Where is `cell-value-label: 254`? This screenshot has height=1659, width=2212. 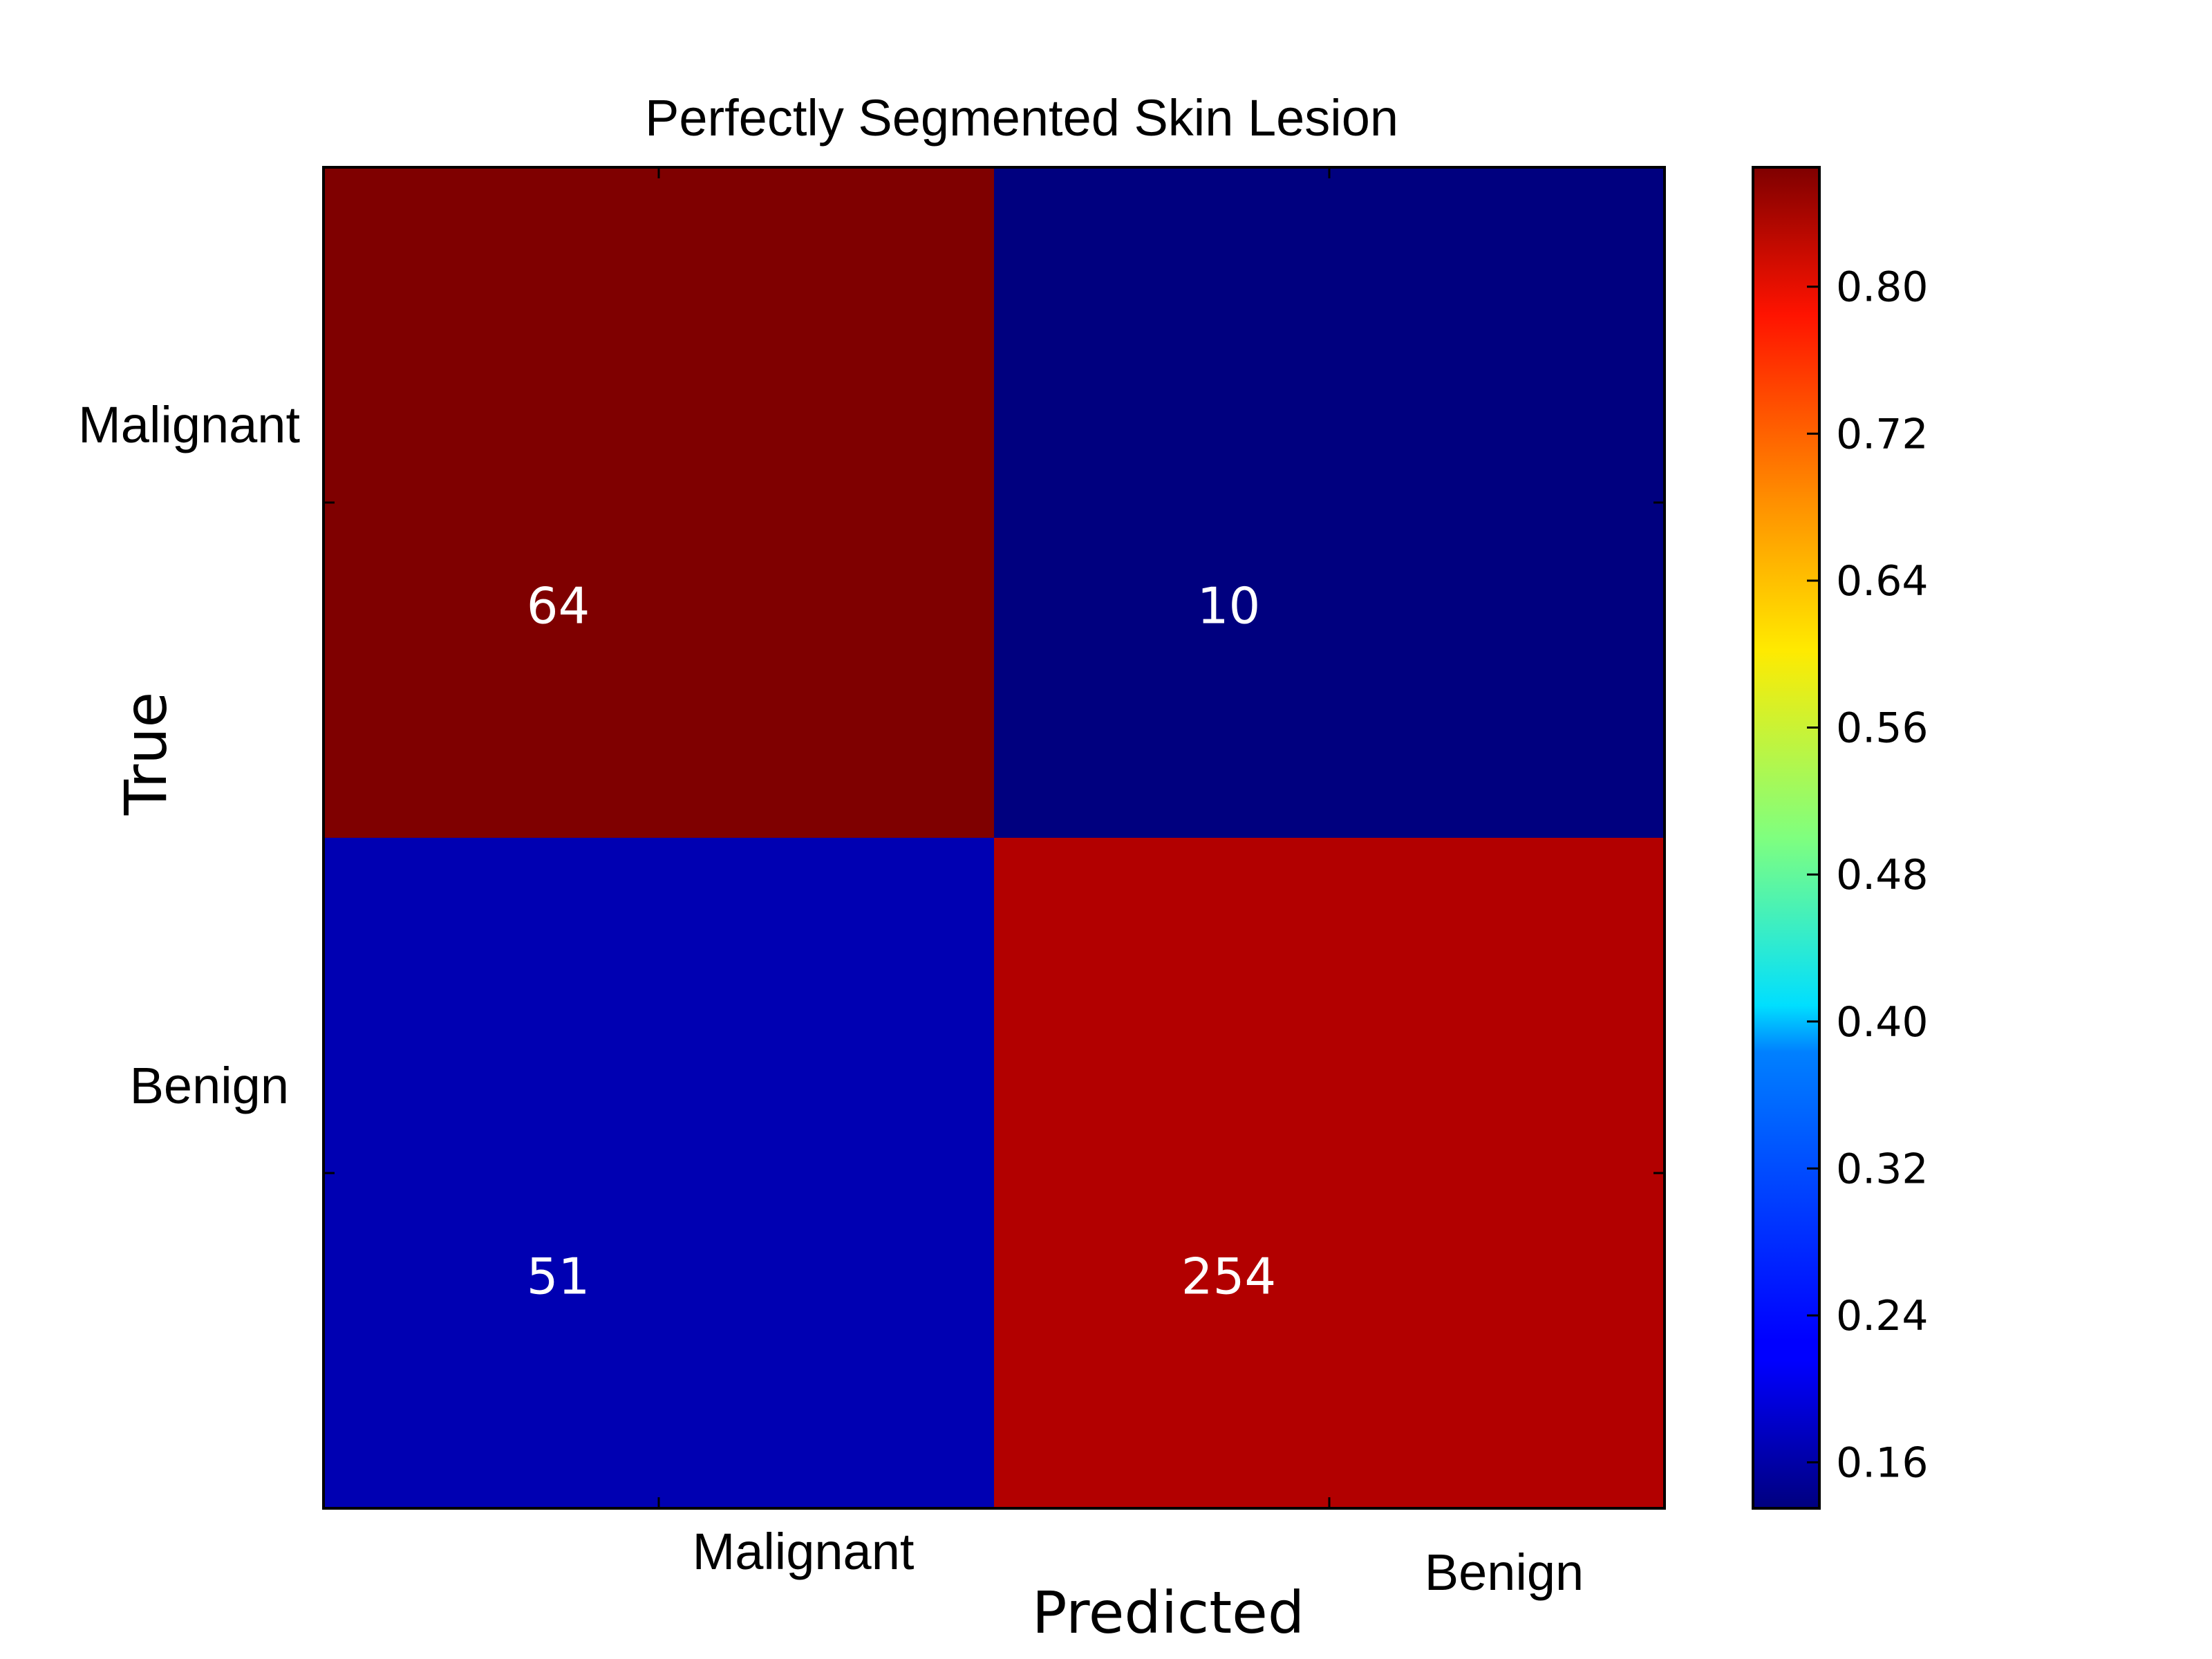
cell-value-label: 254 is located at coordinates (1228, 1277).